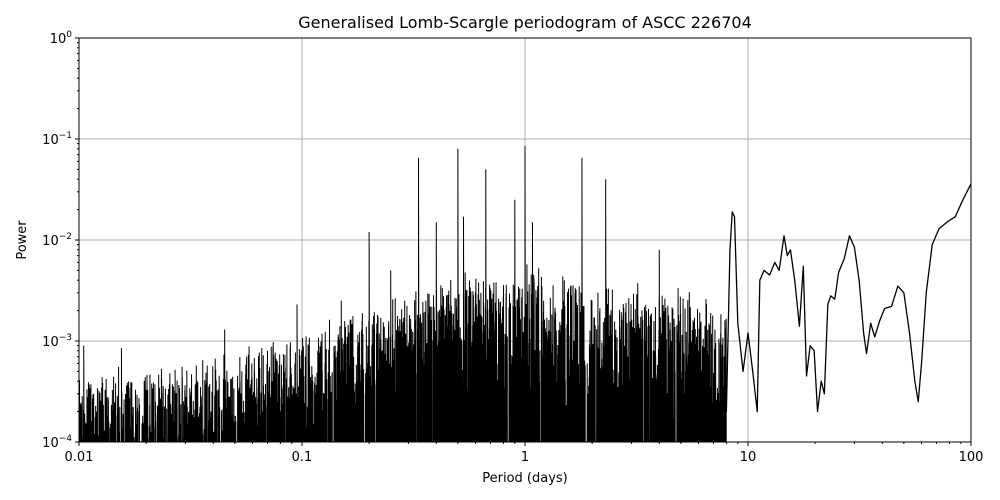  What do you see at coordinates (302, 457) in the screenshot?
I see `x-tick-label: 0.1` at bounding box center [302, 457].